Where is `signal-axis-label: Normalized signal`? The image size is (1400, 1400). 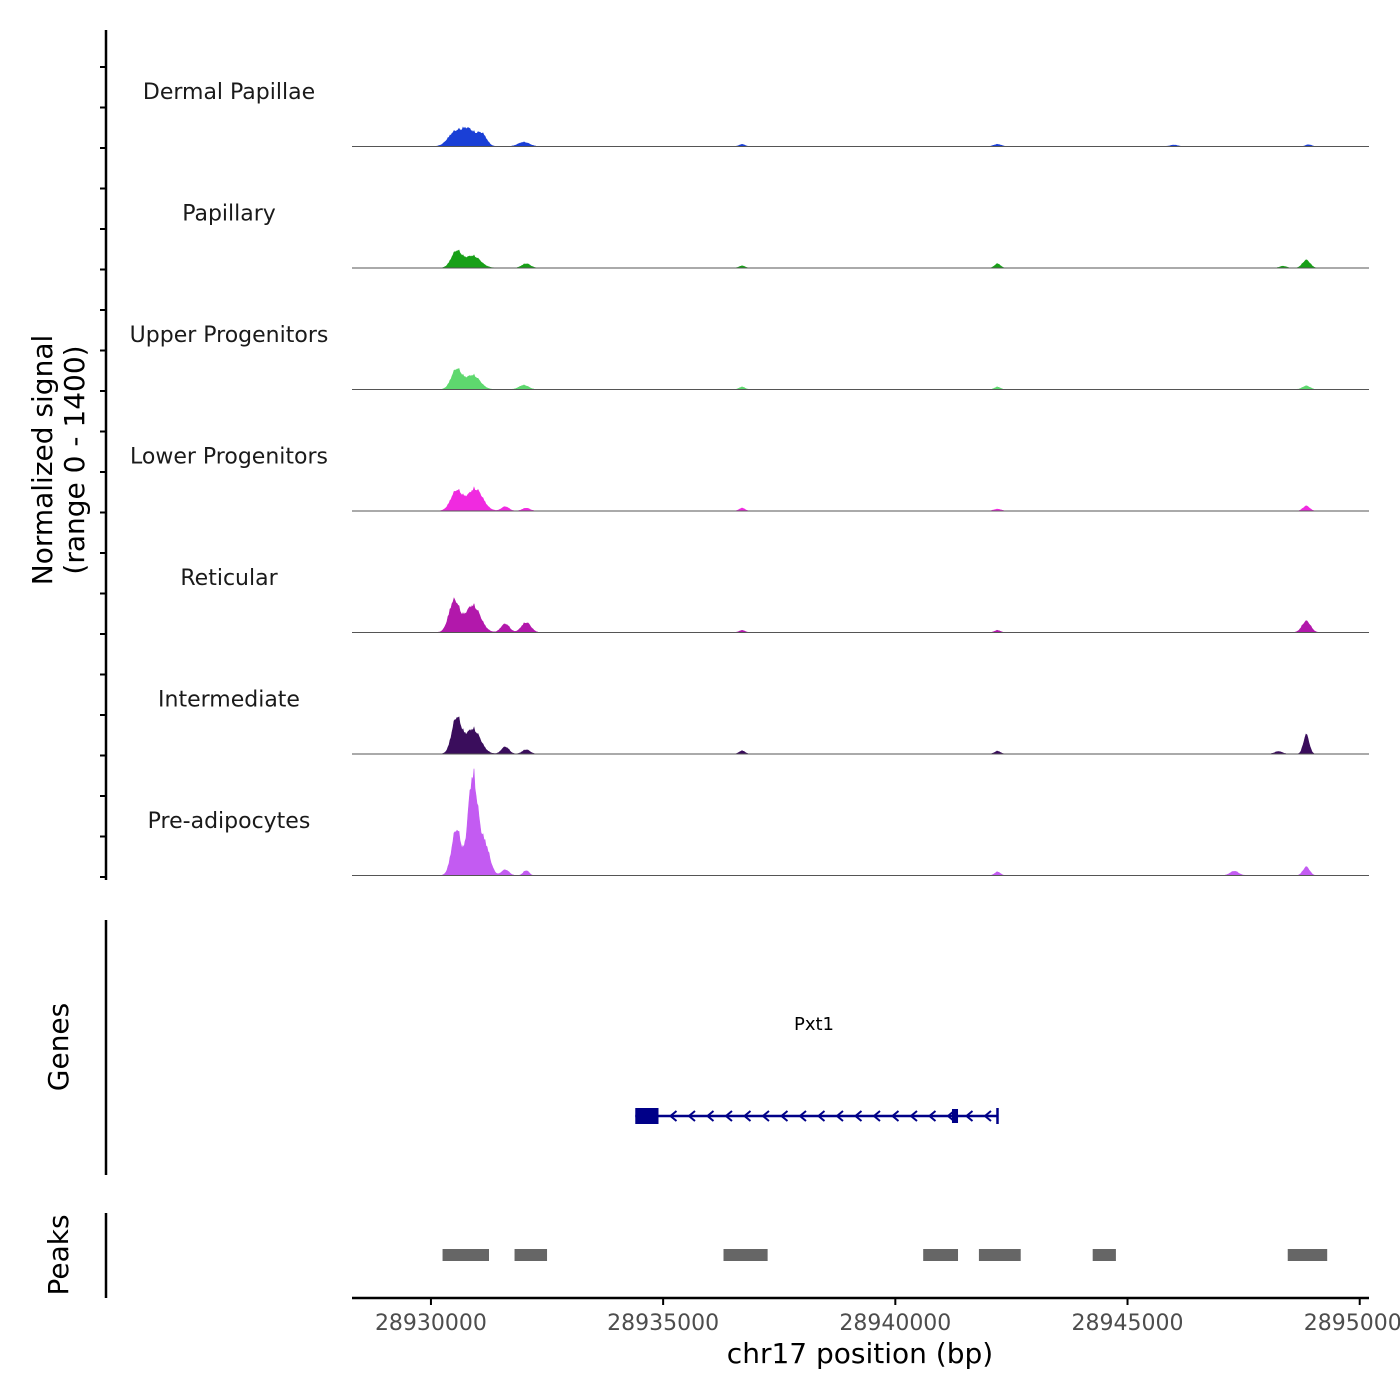 signal-axis-label: Normalized signal is located at coordinates (42, 460).